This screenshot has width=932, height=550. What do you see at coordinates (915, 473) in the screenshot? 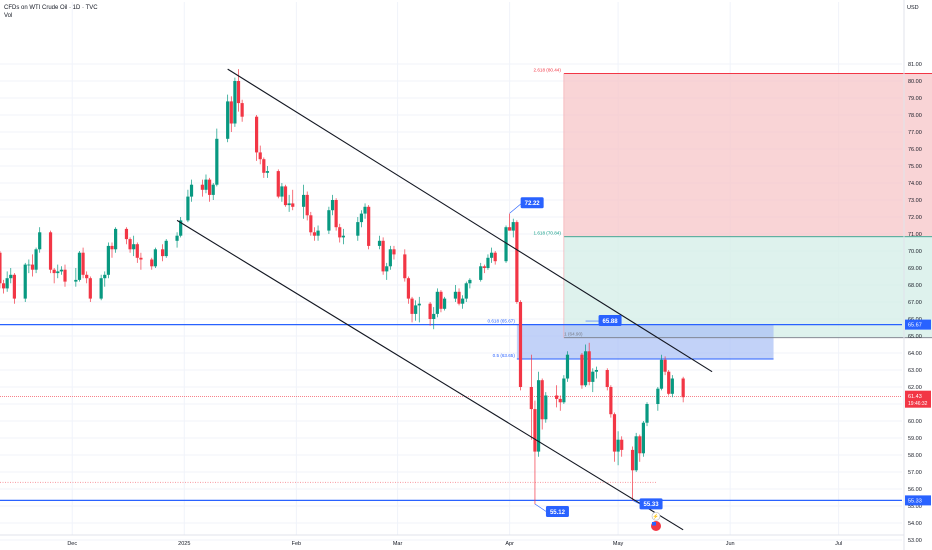
I see `y-tick-label: 57.00` at bounding box center [915, 473].